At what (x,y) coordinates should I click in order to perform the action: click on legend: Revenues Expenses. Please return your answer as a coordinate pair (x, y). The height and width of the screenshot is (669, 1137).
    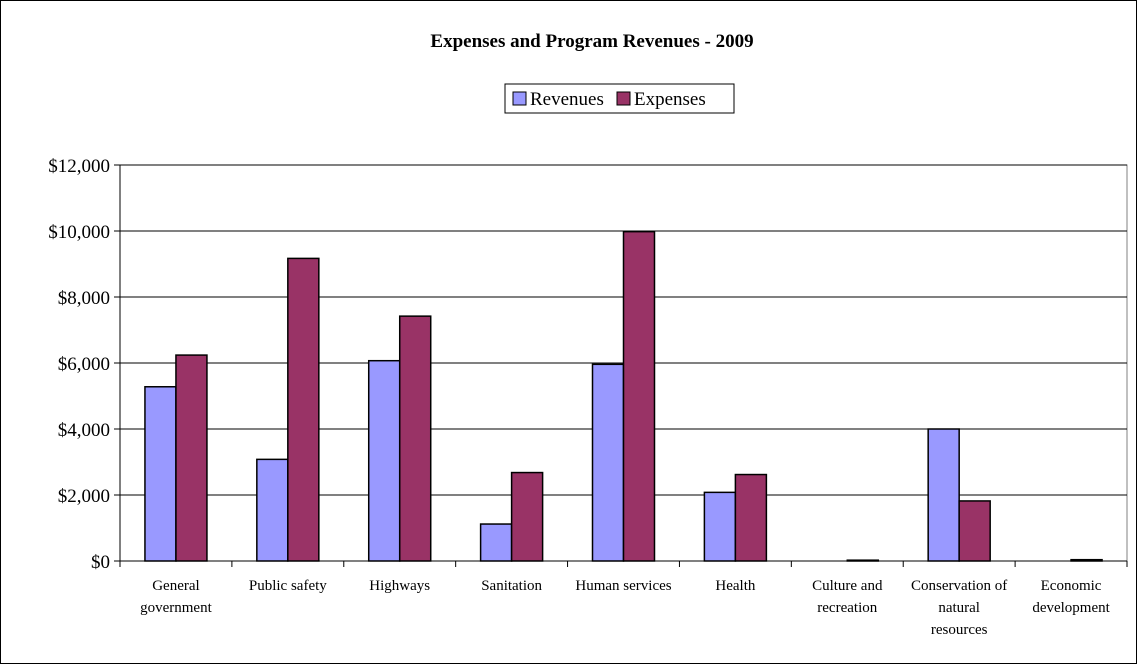
    Looking at the image, I should click on (619, 98).